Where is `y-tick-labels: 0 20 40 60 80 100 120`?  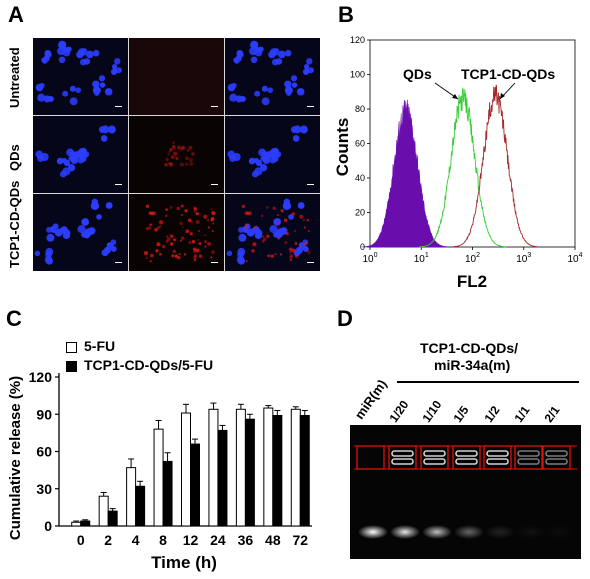 y-tick-labels: 0 20 40 60 80 100 120 is located at coordinates (357, 143).